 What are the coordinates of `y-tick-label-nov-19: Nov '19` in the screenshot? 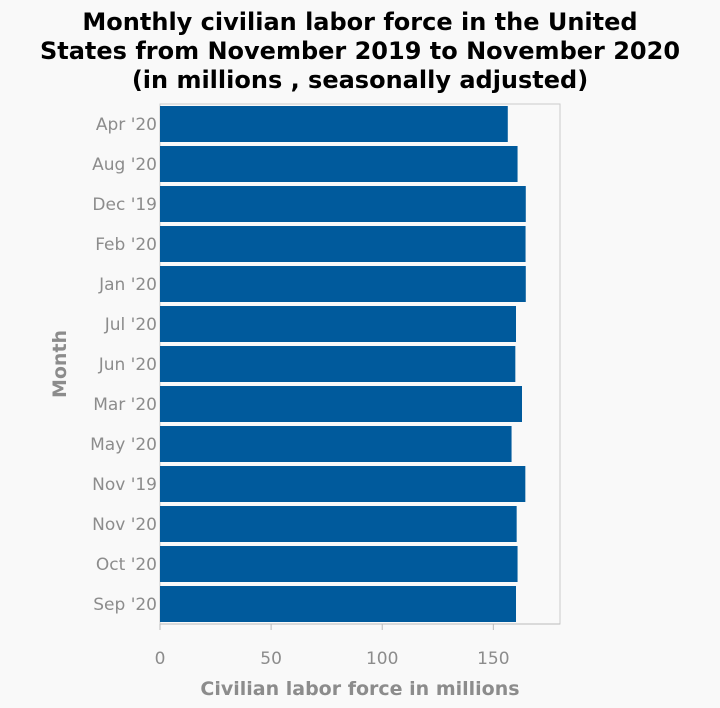 It's located at (124, 485).